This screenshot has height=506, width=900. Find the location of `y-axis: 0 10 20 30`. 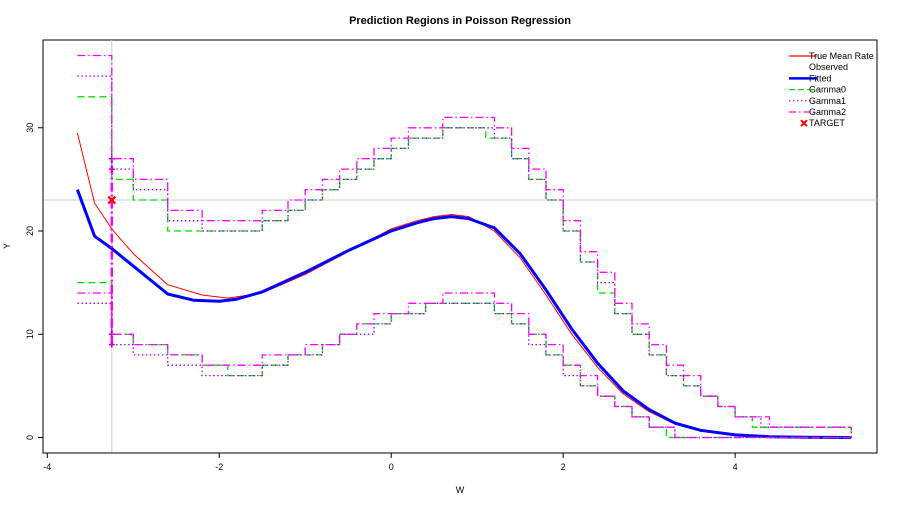

y-axis: 0 10 20 30 is located at coordinates (34, 281).